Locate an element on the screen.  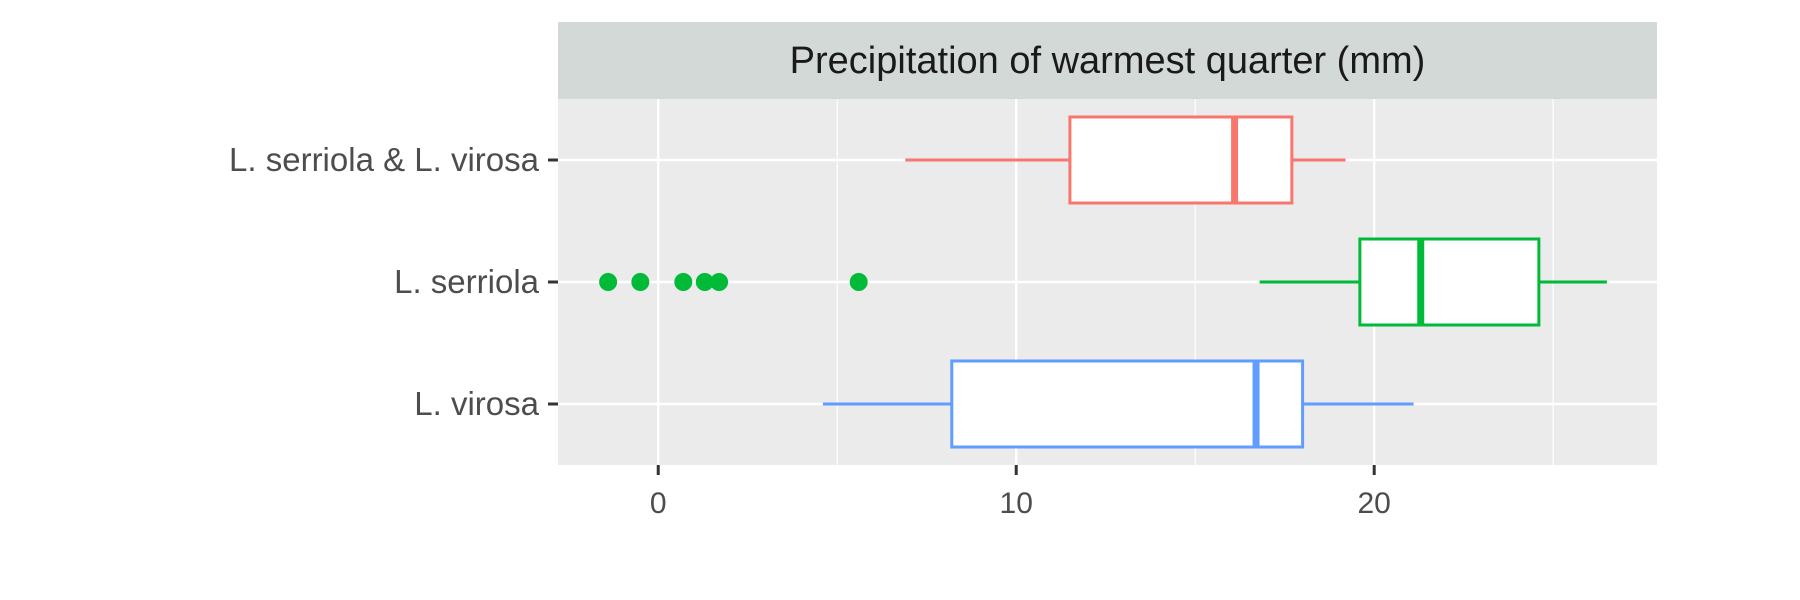
strip-background is located at coordinates (1107, 60).